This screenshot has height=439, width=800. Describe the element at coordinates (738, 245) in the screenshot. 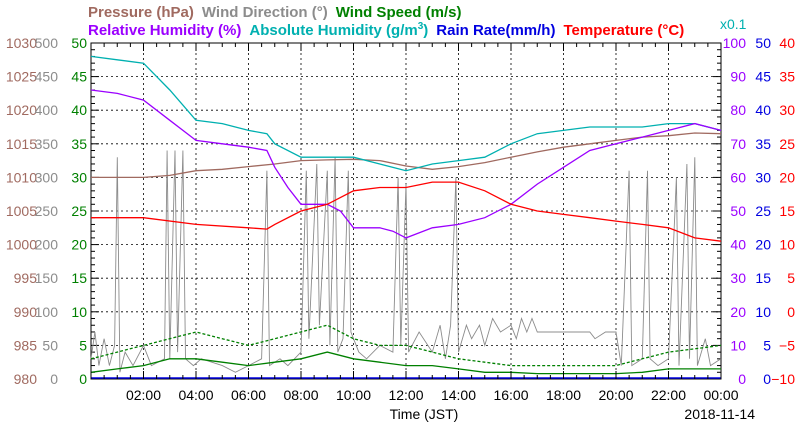

I see `y-tick-label-rh: 40` at that location.